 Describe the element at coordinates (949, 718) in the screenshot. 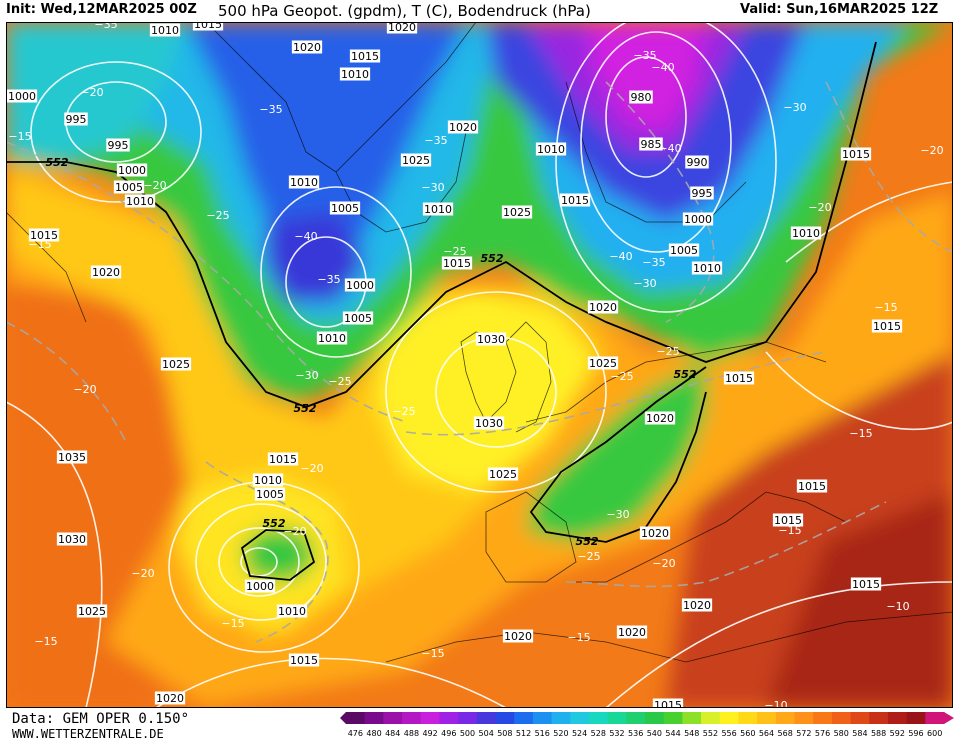

I see `scale-arrow-right` at that location.